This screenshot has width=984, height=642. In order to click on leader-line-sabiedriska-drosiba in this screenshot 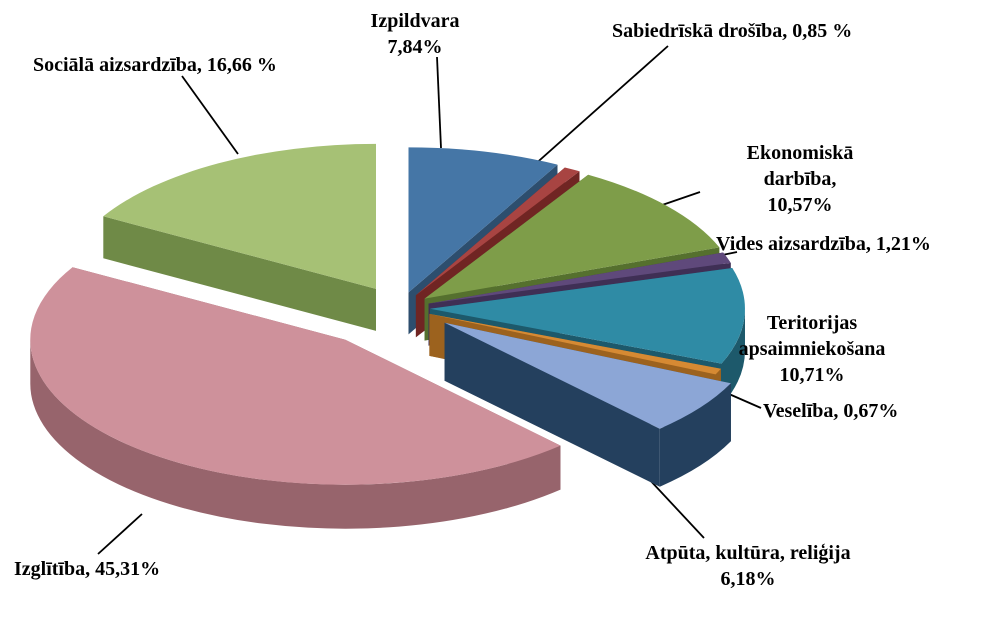, I will do `click(595, 110)`.